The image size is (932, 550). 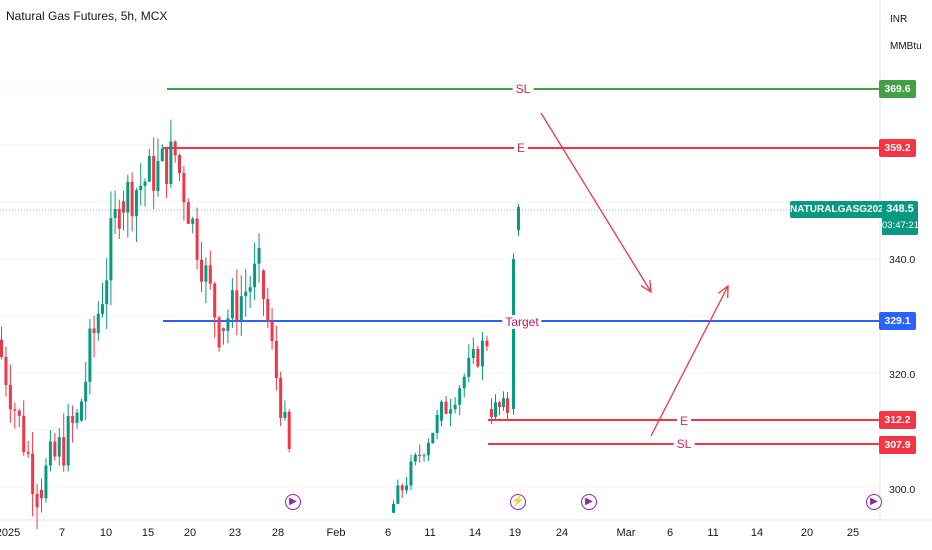 What do you see at coordinates (689, 361) in the screenshot?
I see `up-arrow` at bounding box center [689, 361].